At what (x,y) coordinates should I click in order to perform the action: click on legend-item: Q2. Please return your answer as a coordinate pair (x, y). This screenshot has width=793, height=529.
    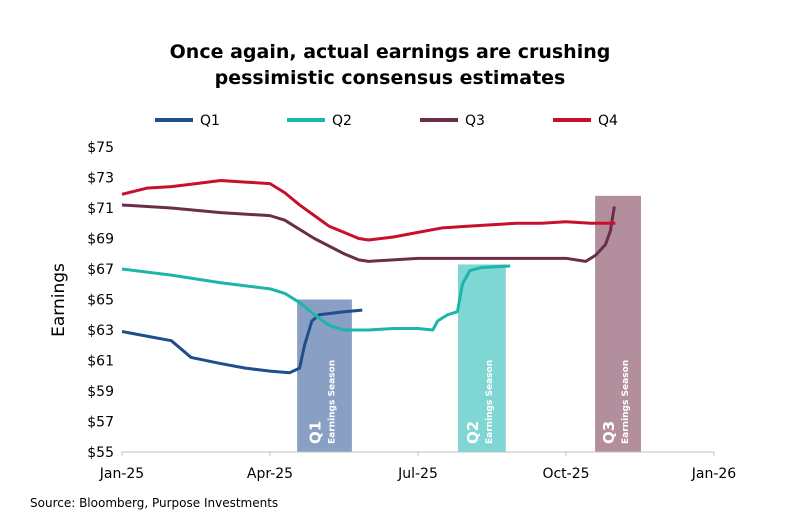
    Looking at the image, I should click on (319, 121).